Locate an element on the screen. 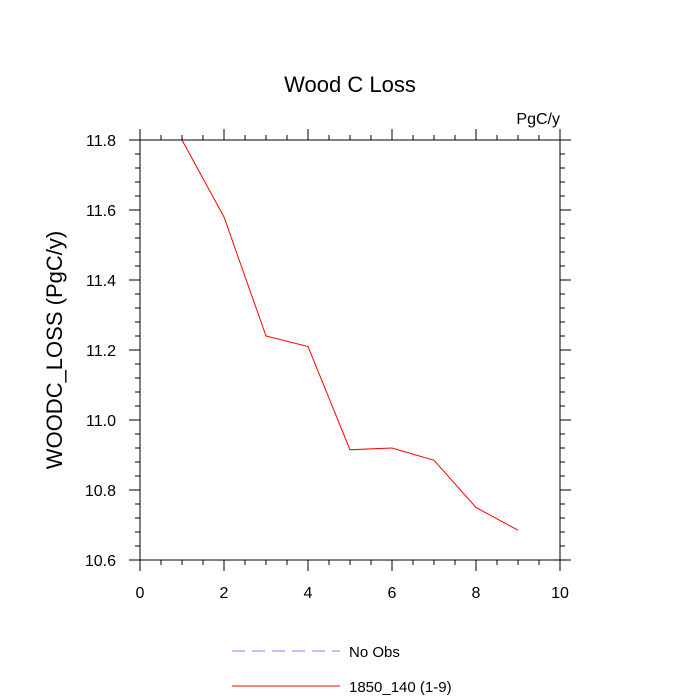 This screenshot has width=700, height=700. y-tick-label: 11.6 is located at coordinates (101, 211).